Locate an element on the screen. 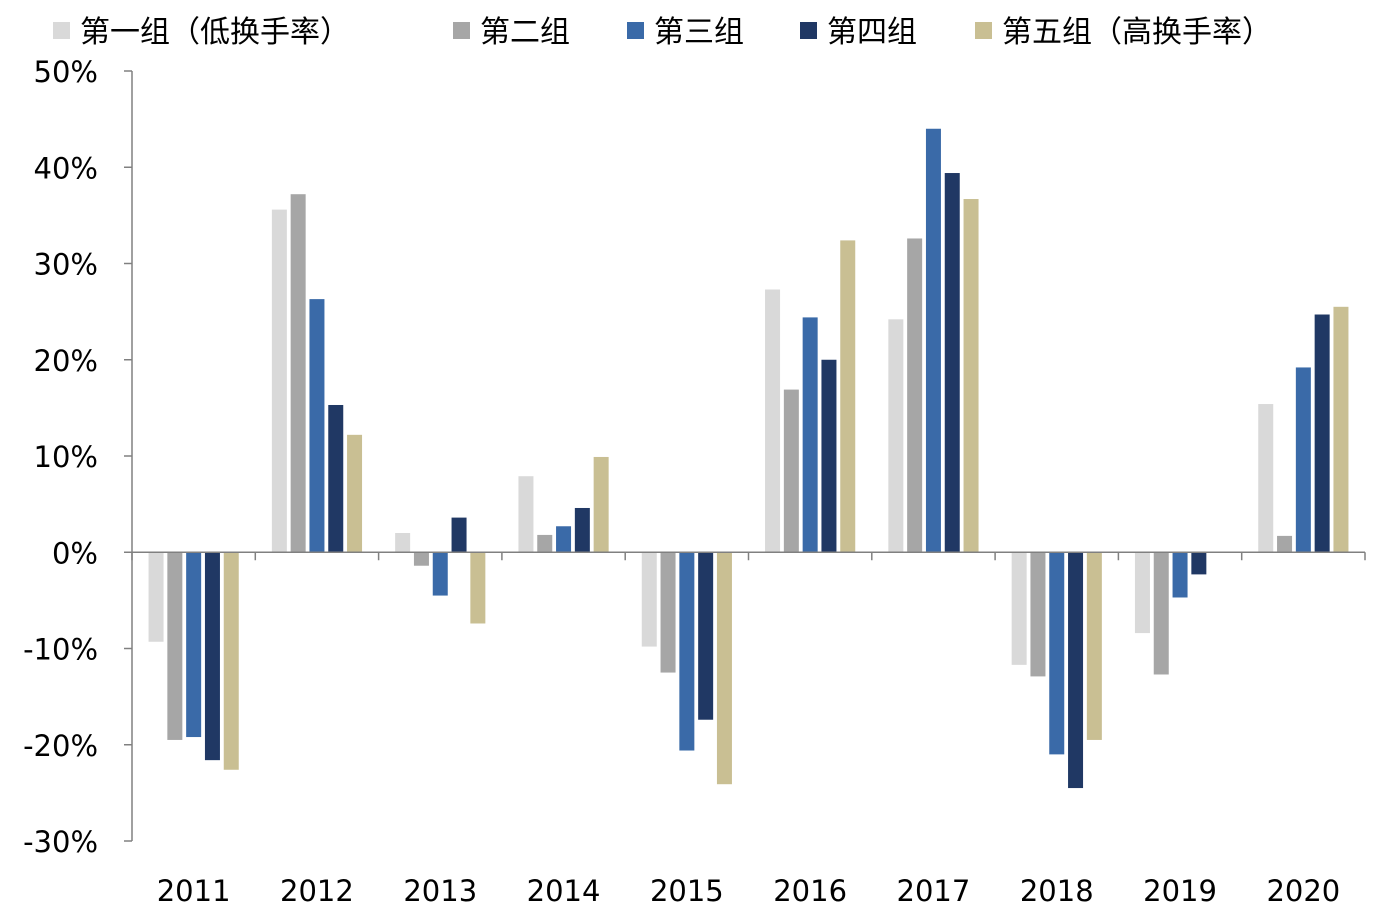 The image size is (1383, 918). x-tick-label: 2013 is located at coordinates (440, 891).